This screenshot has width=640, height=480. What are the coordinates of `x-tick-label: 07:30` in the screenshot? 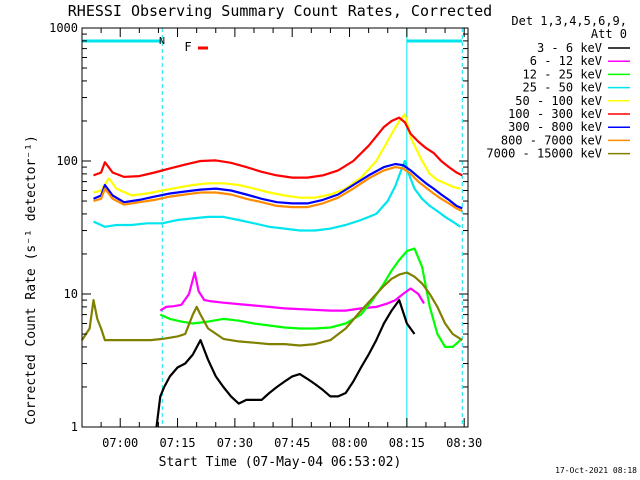 It's located at (235, 443).